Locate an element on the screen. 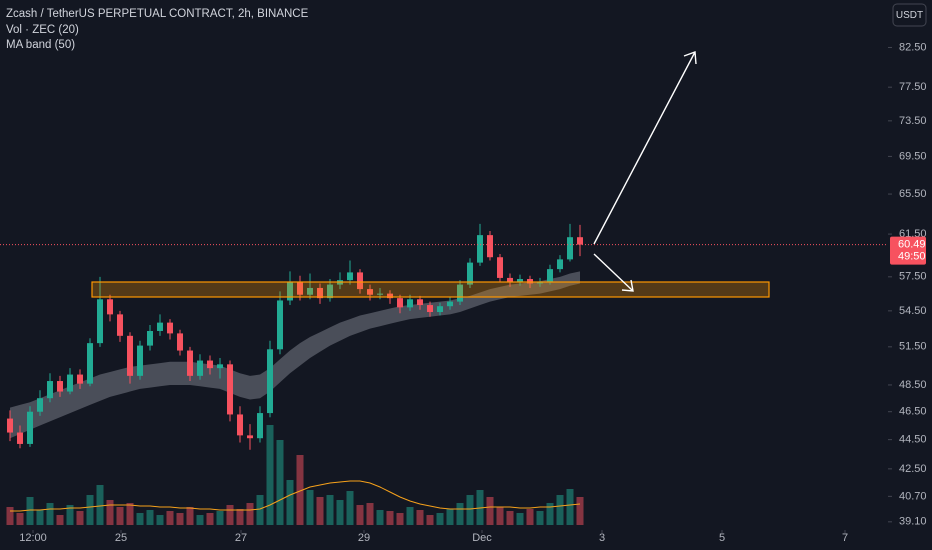 The width and height of the screenshot is (932, 550). indicator-label: MA band (50) is located at coordinates (40, 45).